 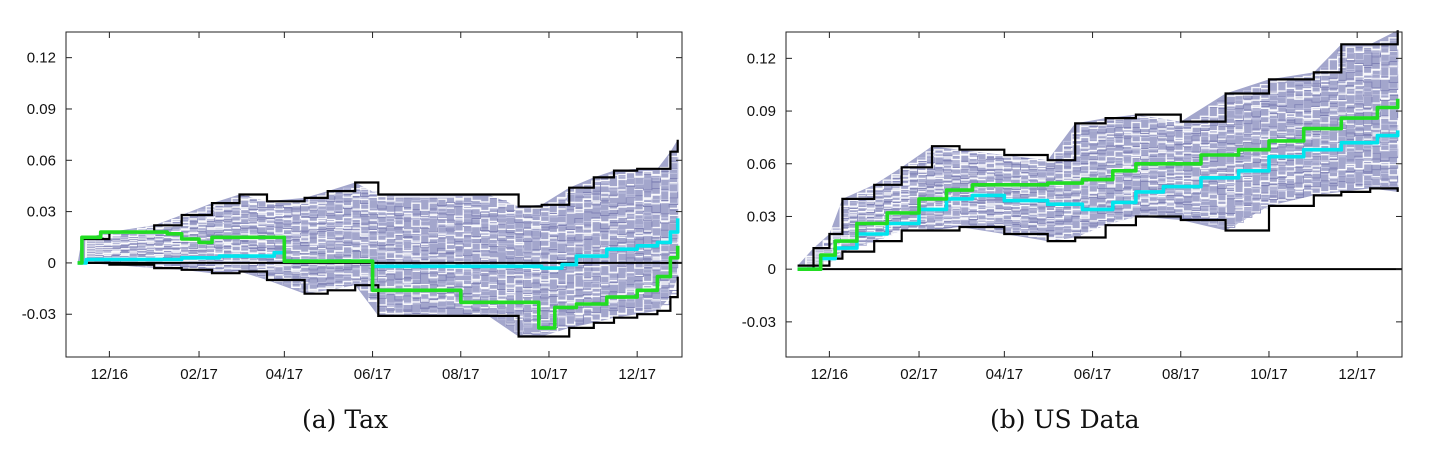 I want to click on caption-tax: (a) Tax, so click(x=345, y=419).